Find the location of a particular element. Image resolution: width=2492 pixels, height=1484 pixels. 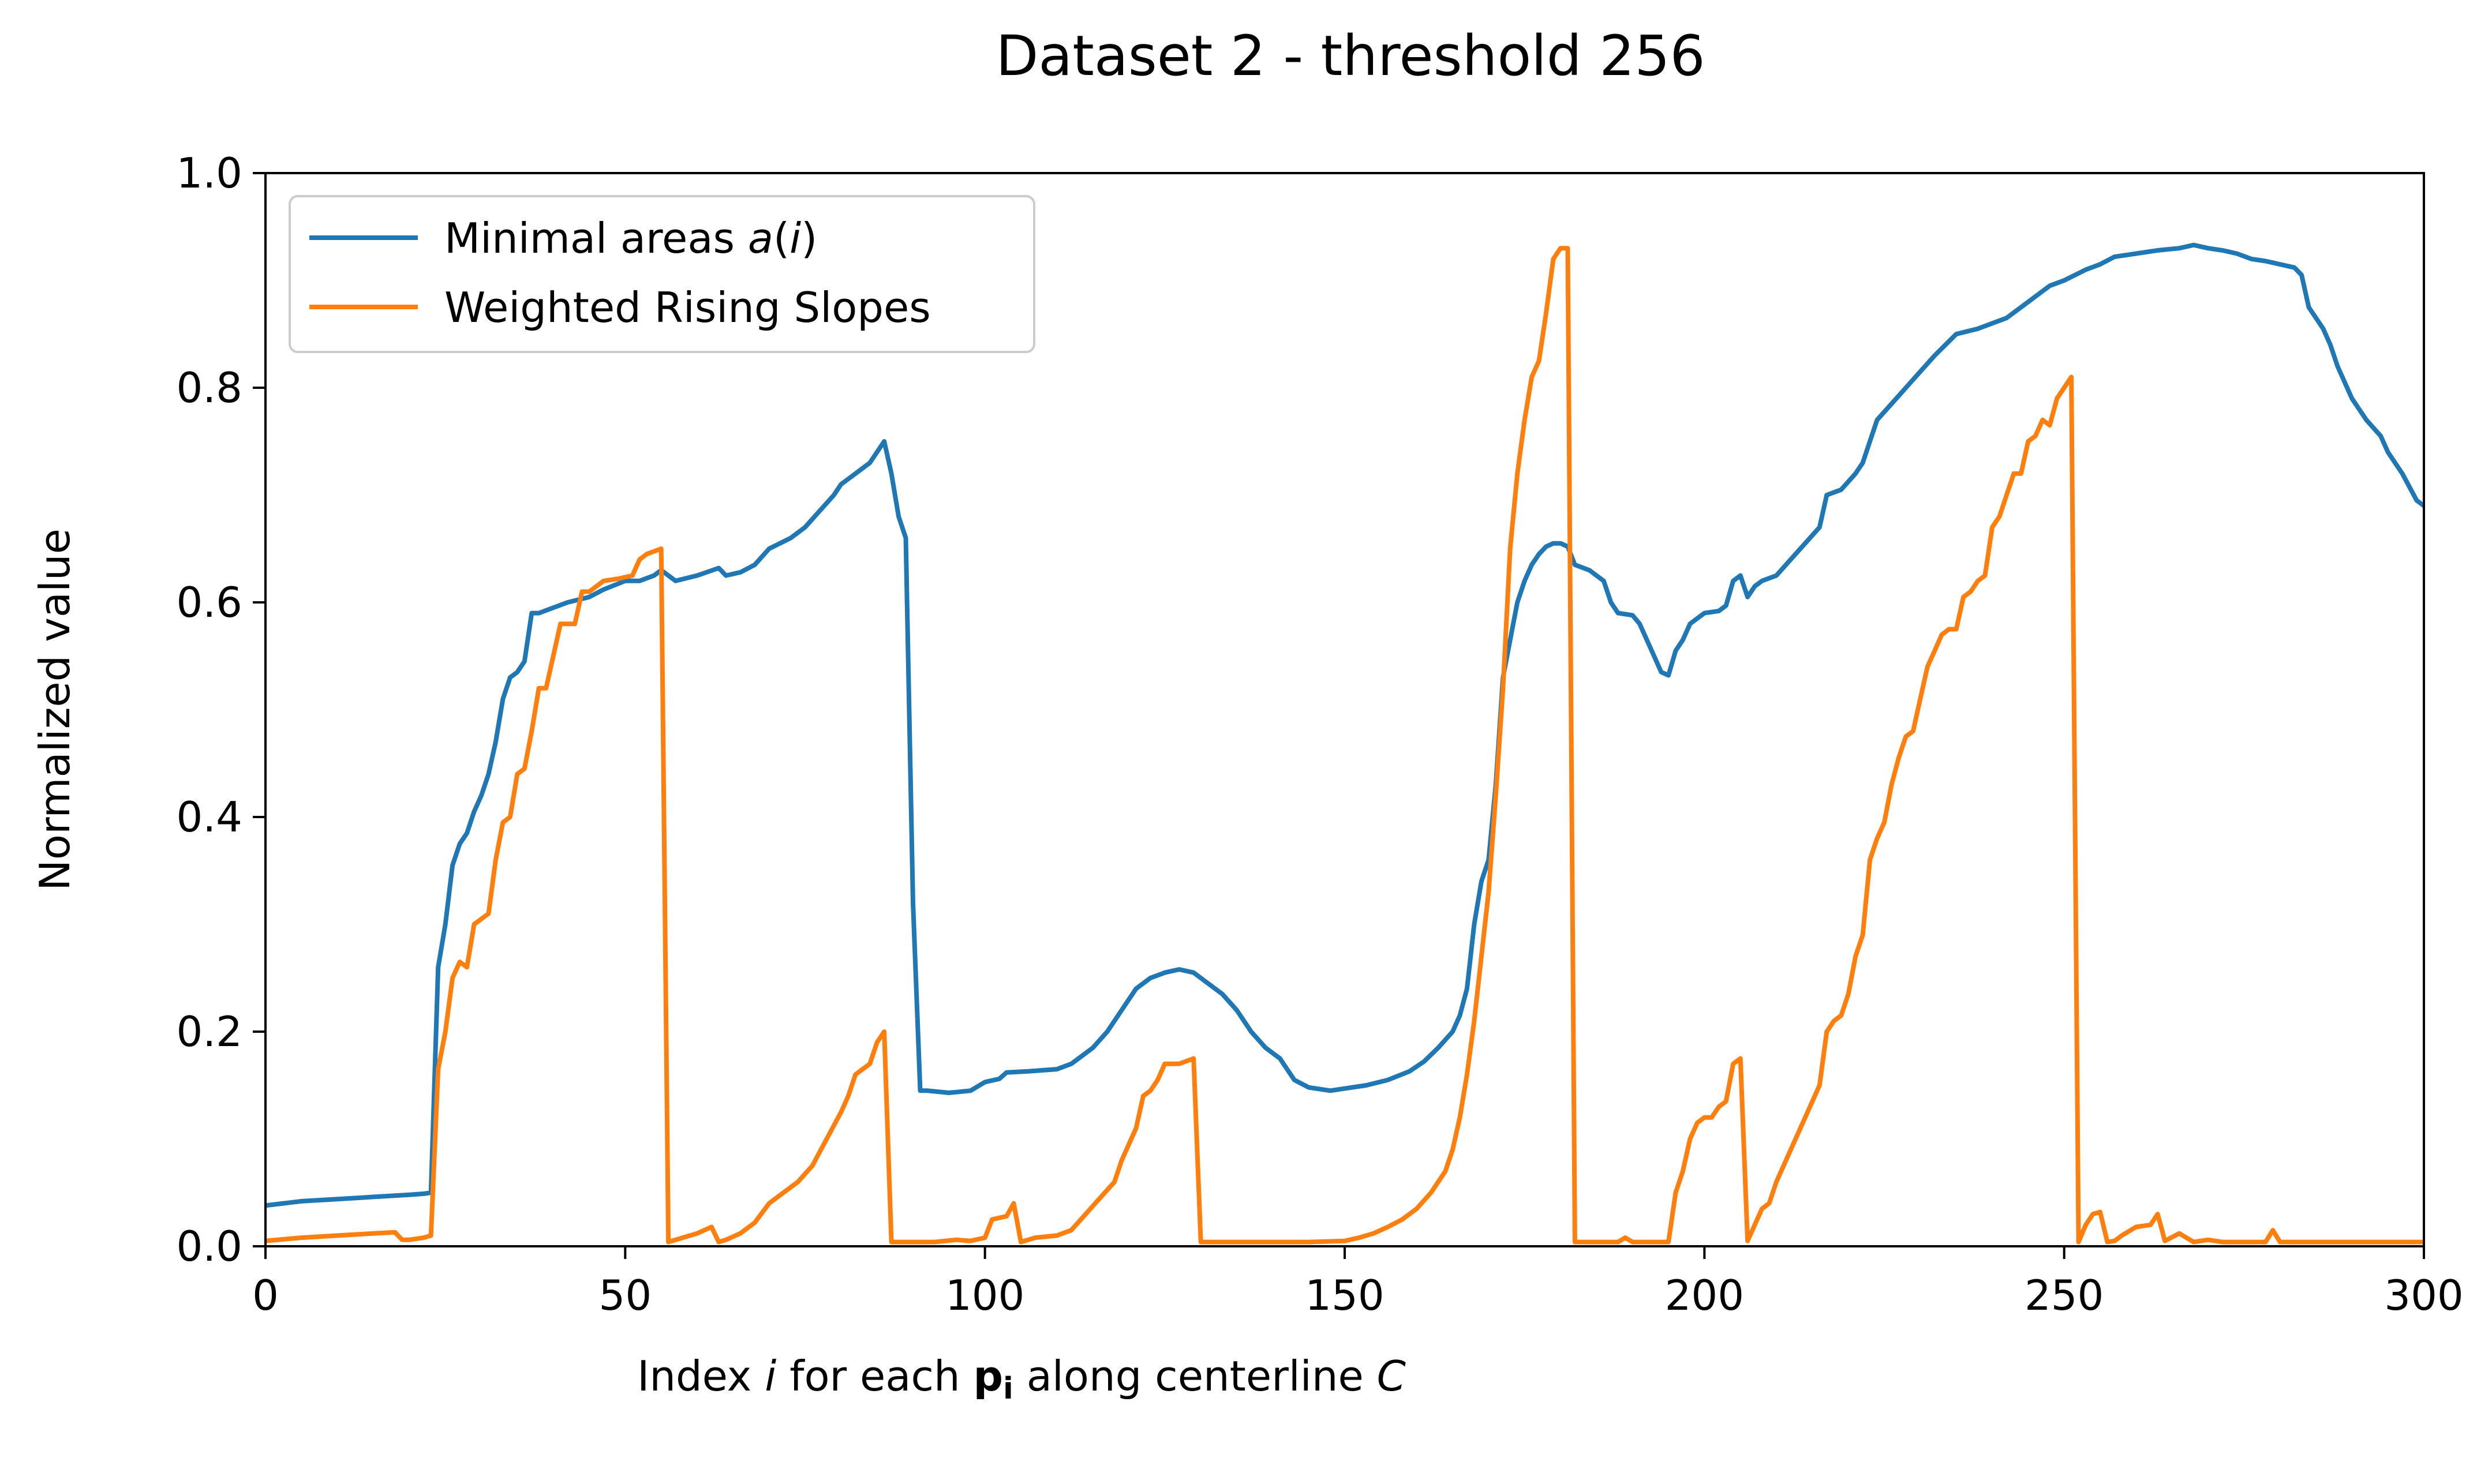

legend-label-minimal-areas-close: ) is located at coordinates (809, 238).